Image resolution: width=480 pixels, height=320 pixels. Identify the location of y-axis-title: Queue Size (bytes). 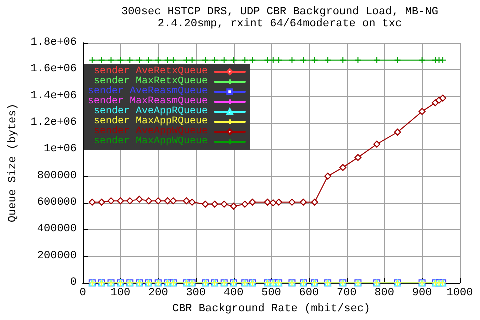
(14, 163).